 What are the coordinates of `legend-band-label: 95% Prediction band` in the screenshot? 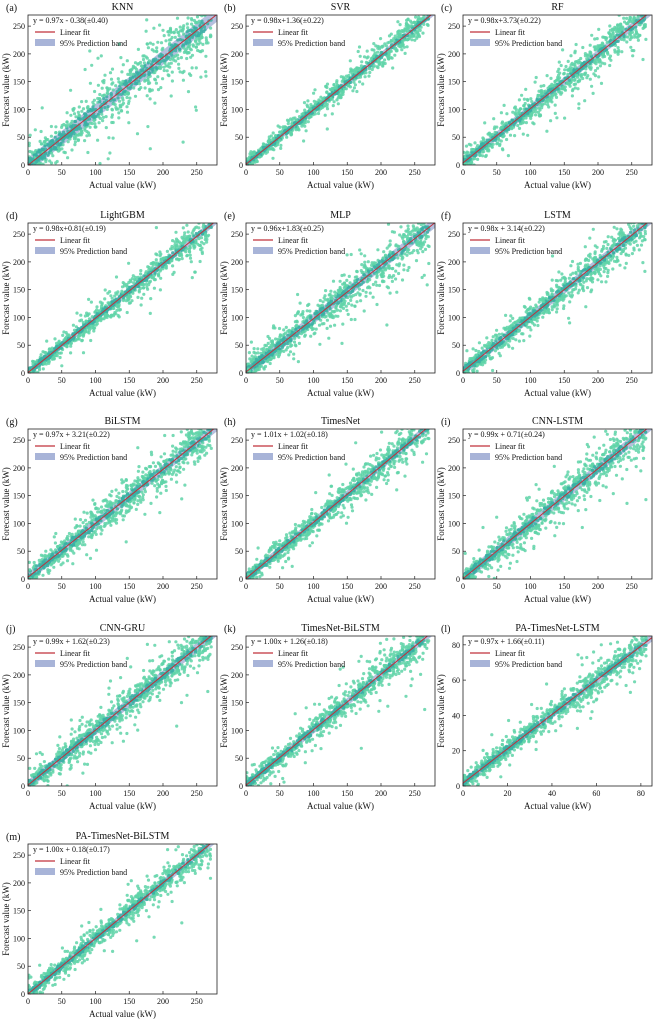 It's located at (528, 43).